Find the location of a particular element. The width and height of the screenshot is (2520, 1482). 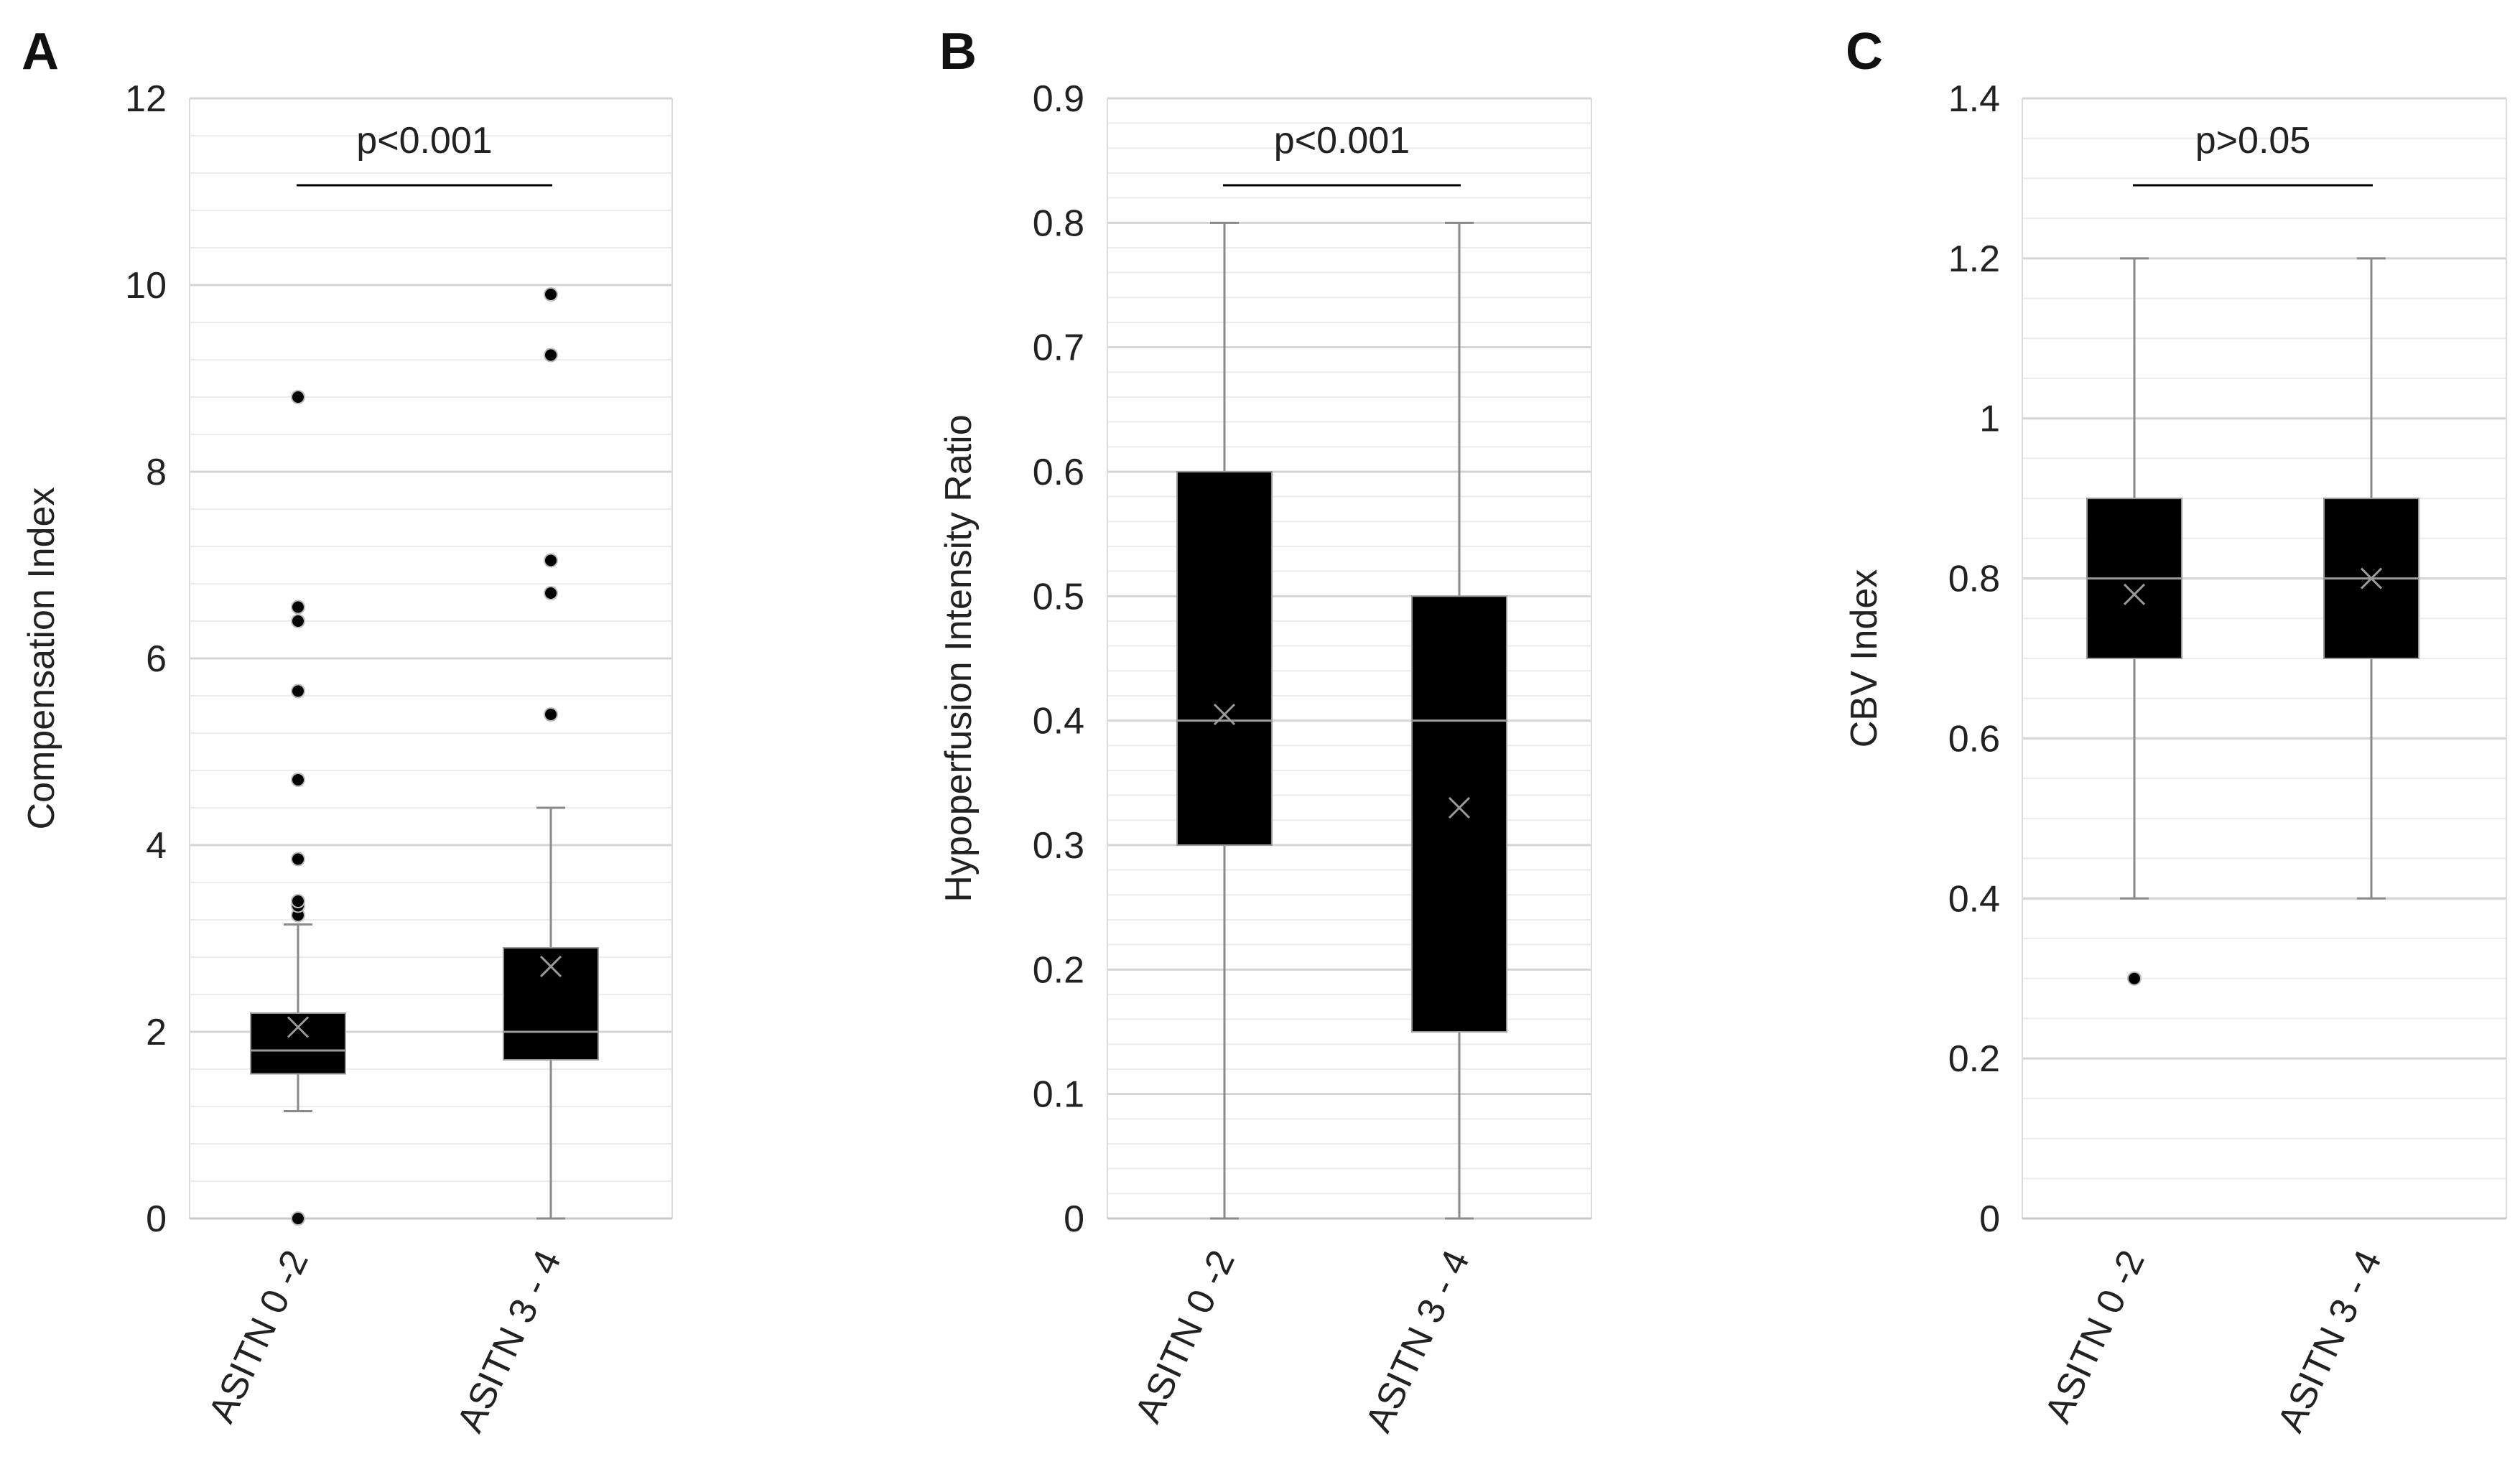

y-tick-label: 0.5 is located at coordinates (1058, 597).